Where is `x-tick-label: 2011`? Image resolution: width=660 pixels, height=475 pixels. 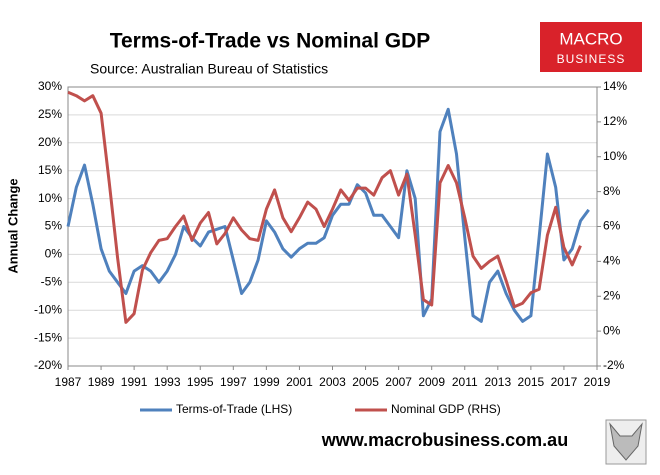 x-tick-label: 2011 is located at coordinates (465, 382).